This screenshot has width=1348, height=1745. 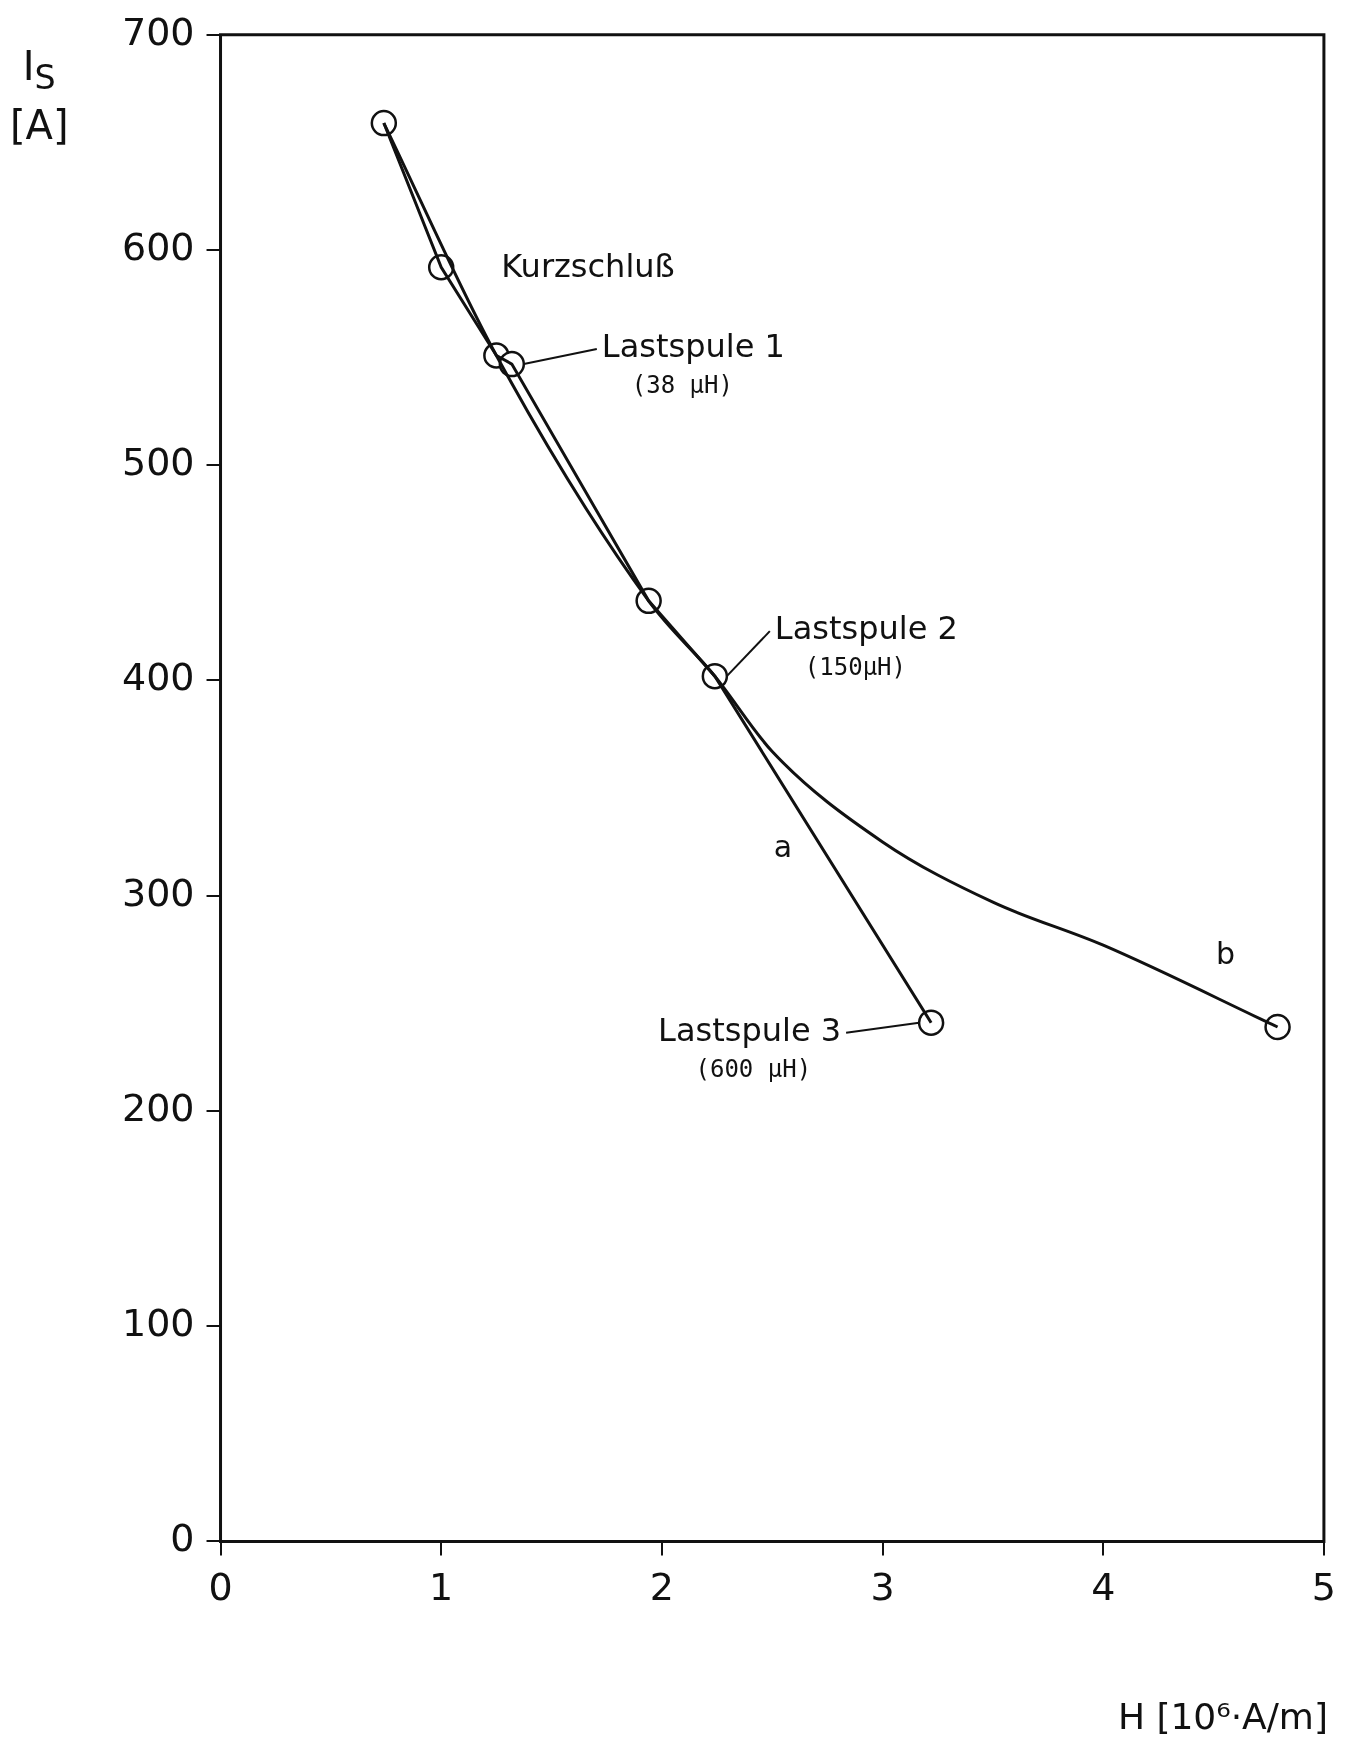 I want to click on y-axis-title: I$_{S}$ [A], so click(x=39, y=96).